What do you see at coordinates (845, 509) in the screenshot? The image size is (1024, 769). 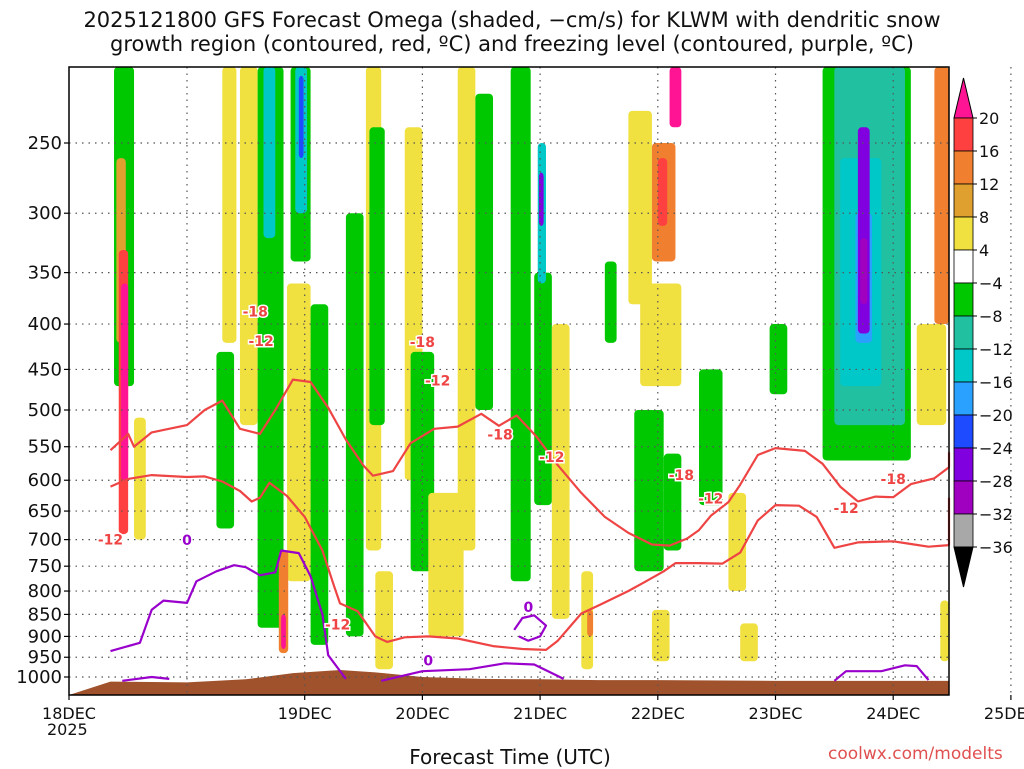 I see `contour-label-10: -12` at bounding box center [845, 509].